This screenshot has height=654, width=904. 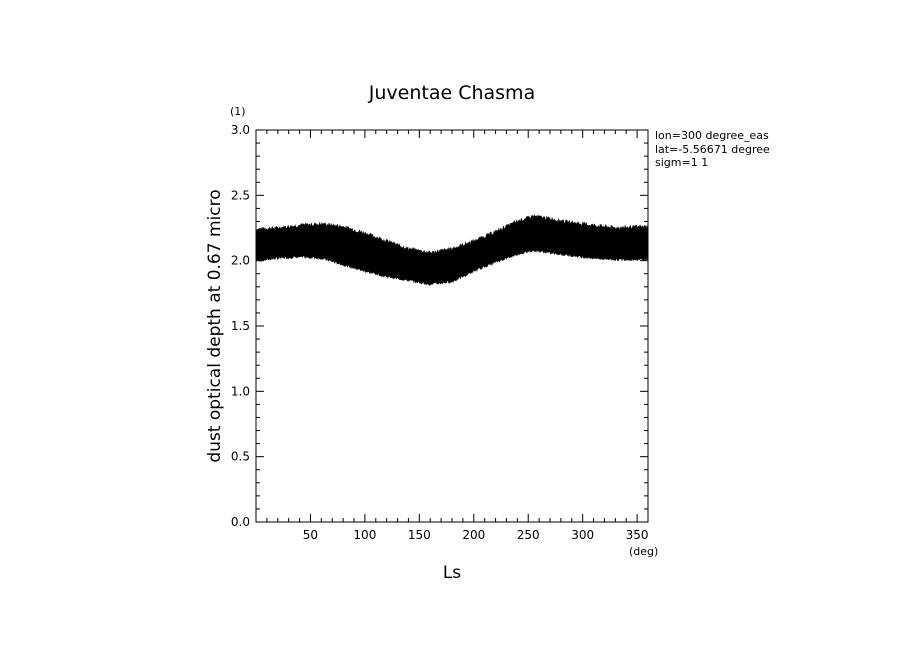 I want to click on x-tick-label: 300, so click(x=582, y=535).